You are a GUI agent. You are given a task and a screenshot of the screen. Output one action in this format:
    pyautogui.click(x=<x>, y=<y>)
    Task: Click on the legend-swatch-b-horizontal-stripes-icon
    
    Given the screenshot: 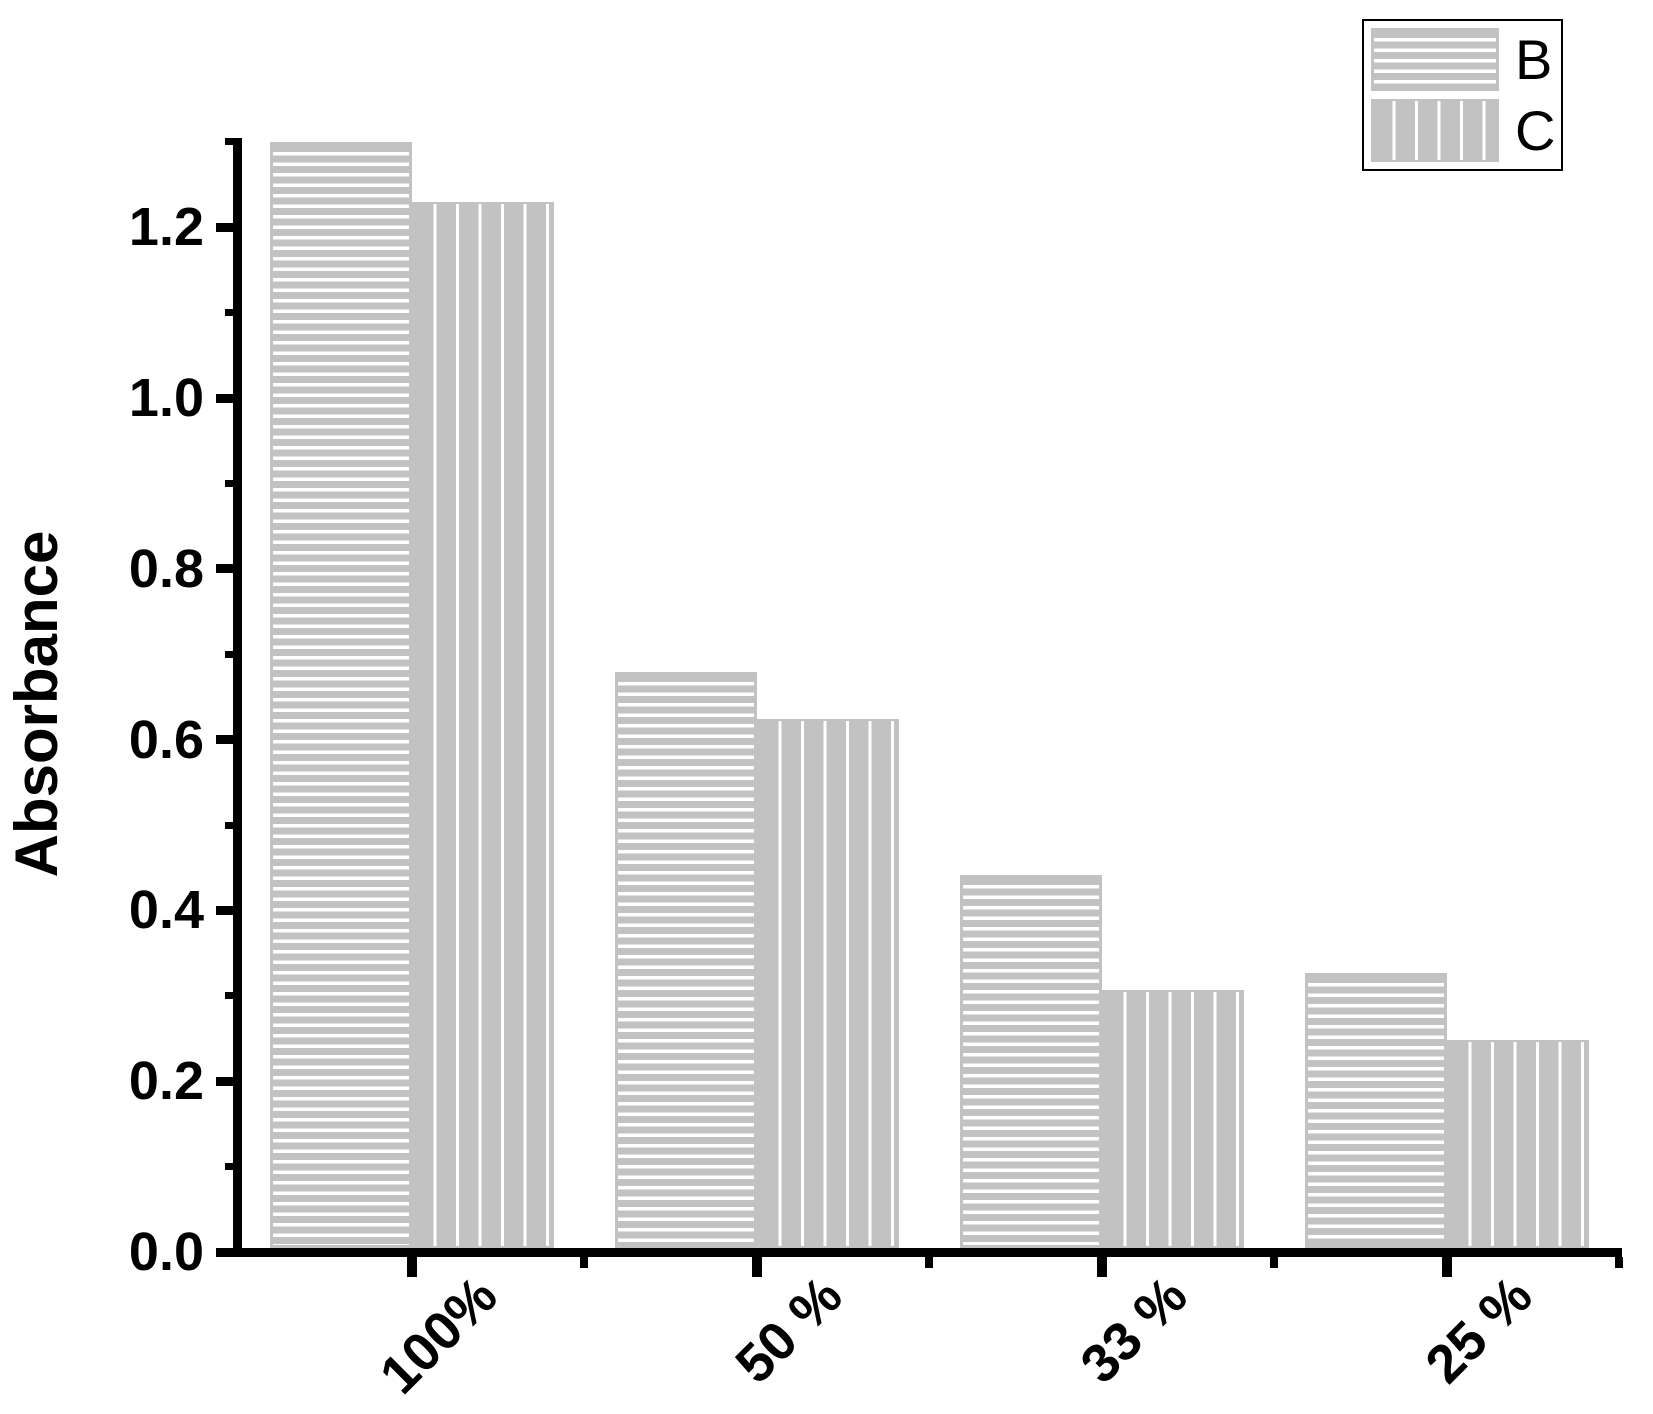 What is the action you would take?
    pyautogui.click(x=1435, y=59)
    